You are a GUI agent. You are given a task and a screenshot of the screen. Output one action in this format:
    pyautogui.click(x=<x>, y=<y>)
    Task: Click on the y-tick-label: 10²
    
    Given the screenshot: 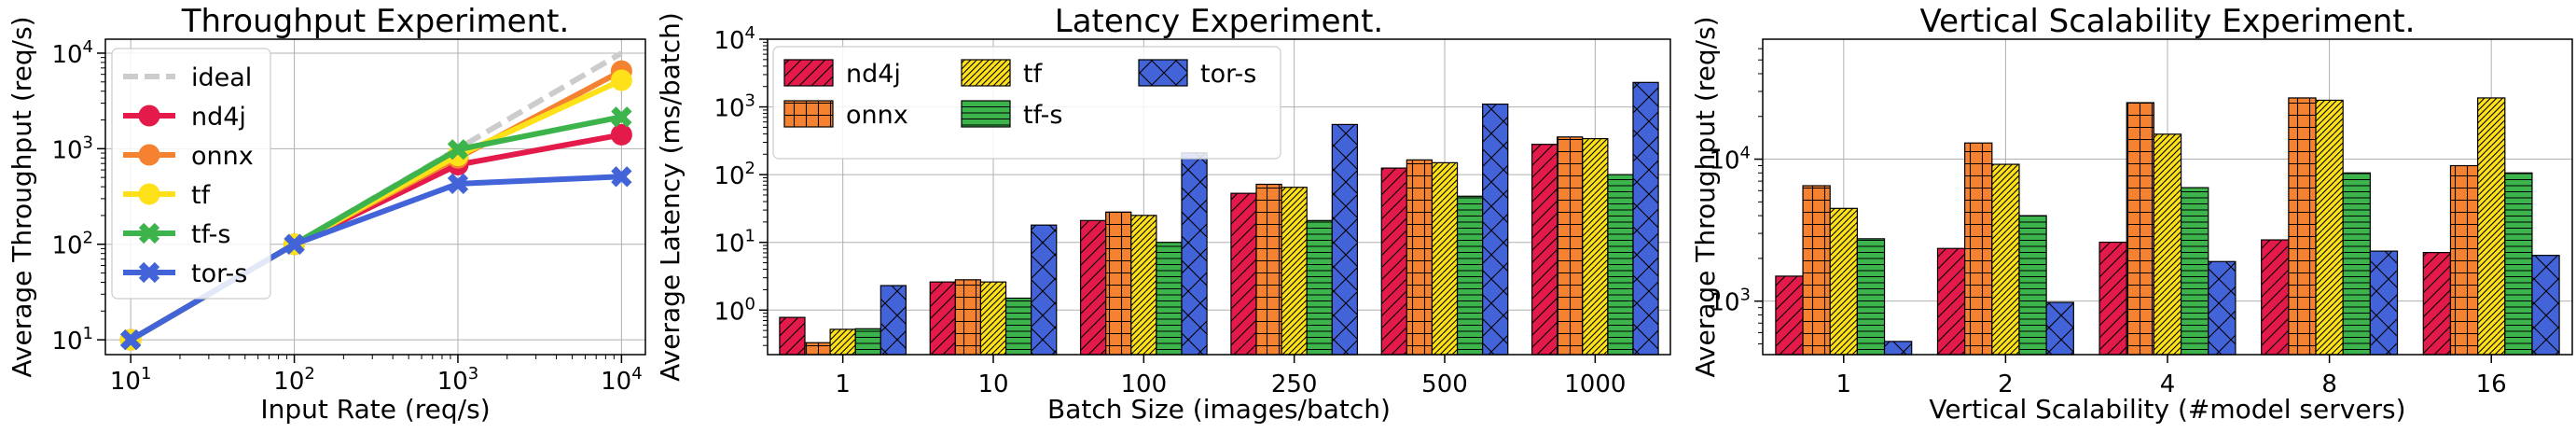 What is the action you would take?
    pyautogui.click(x=72, y=245)
    